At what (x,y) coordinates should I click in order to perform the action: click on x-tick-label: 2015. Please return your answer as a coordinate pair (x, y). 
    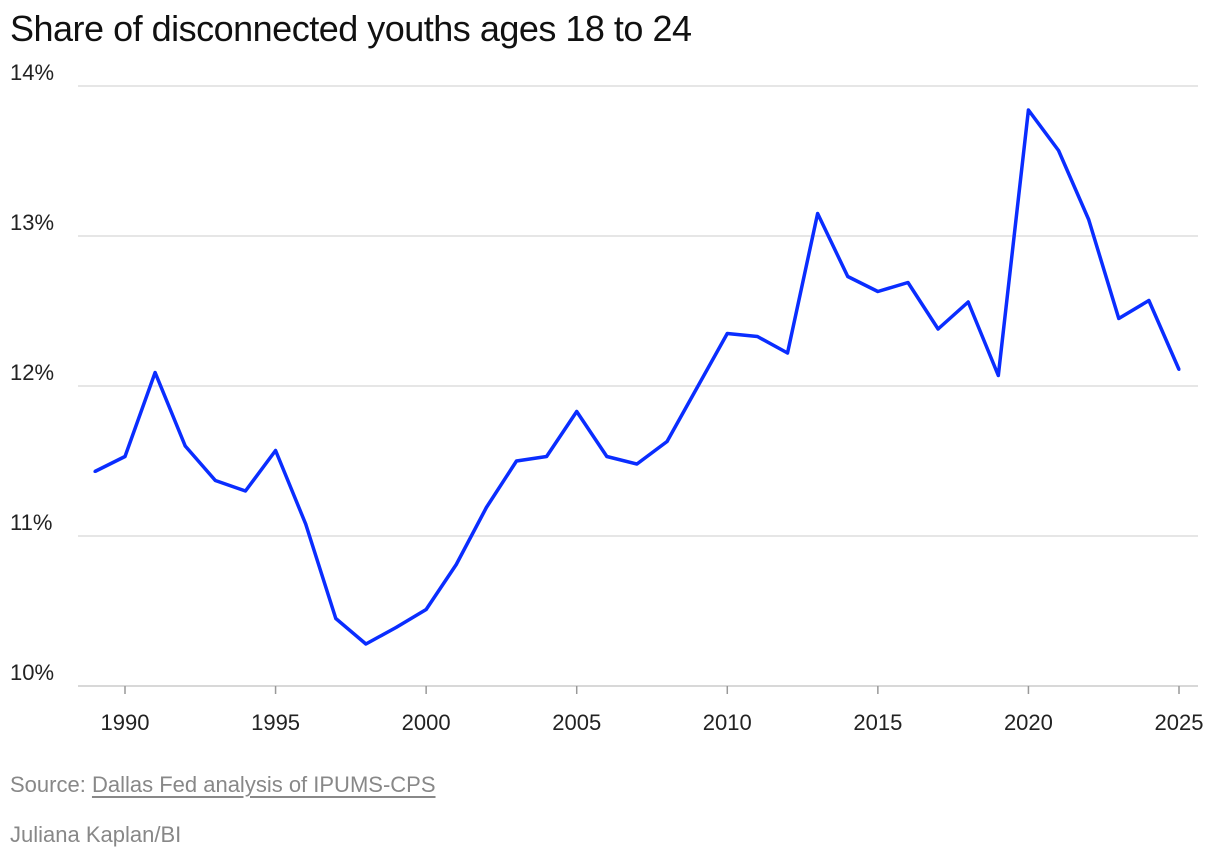
    Looking at the image, I should click on (877, 722).